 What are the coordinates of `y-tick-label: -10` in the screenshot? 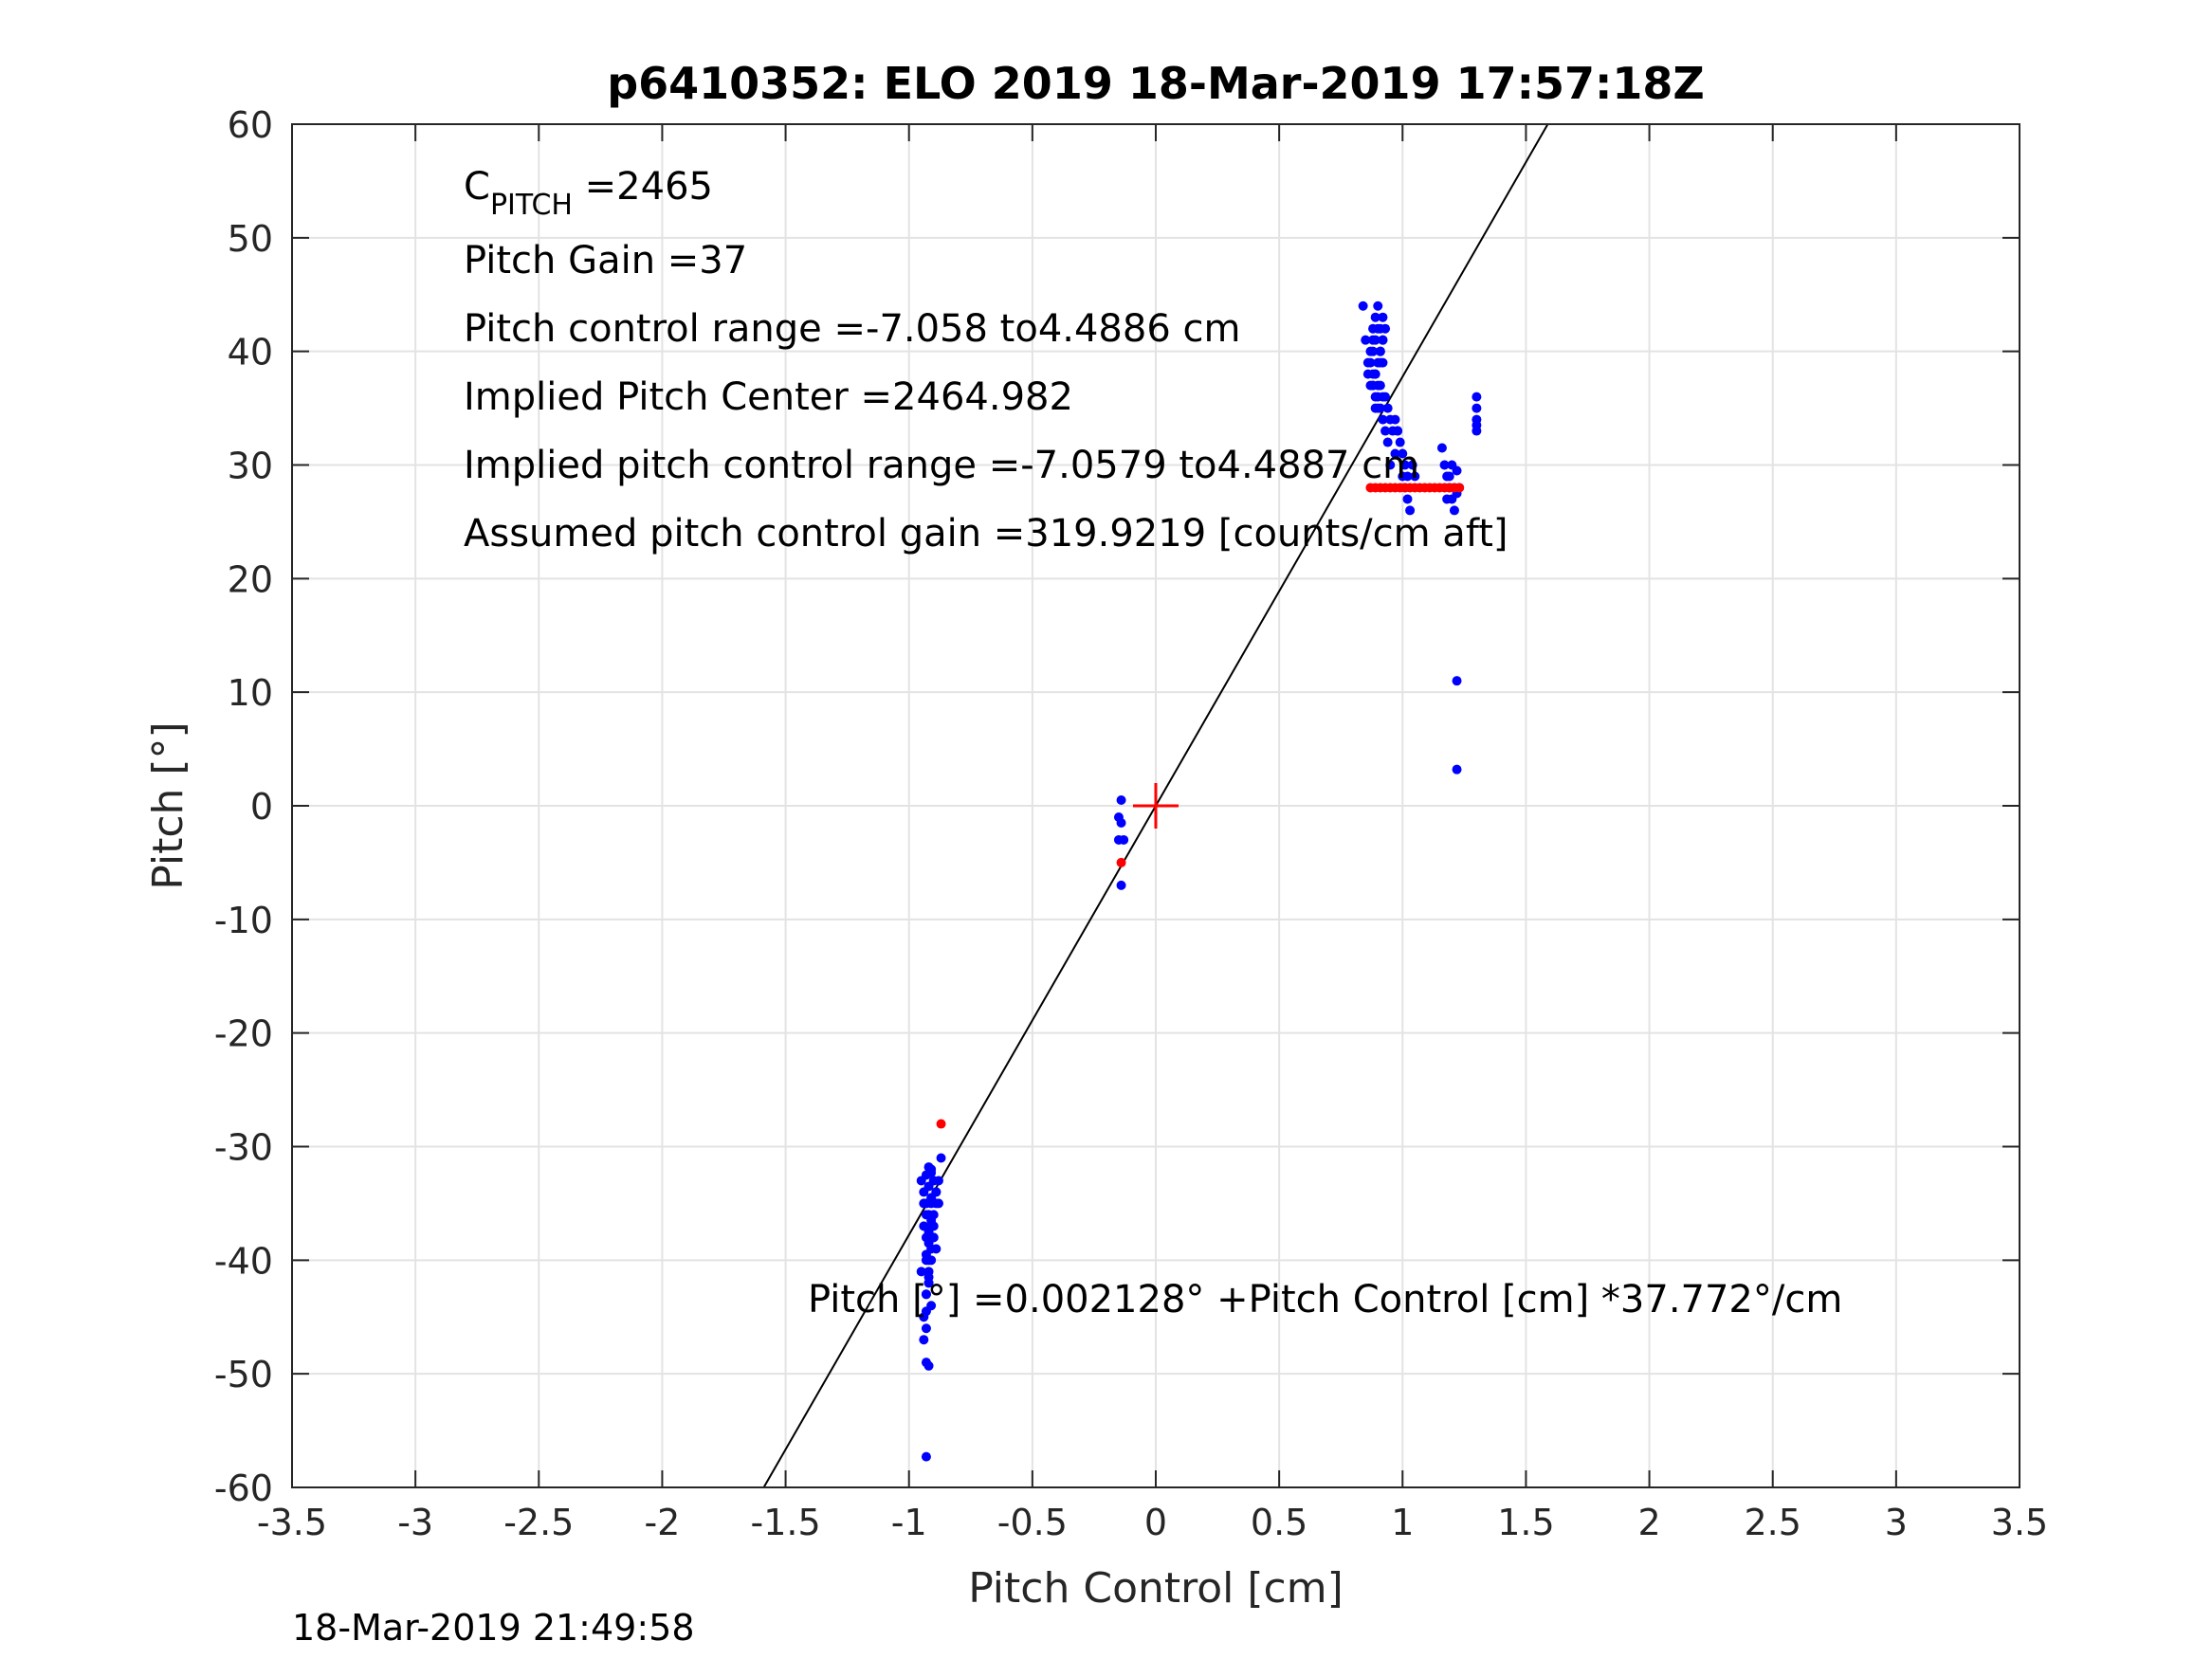 It's located at (243, 920).